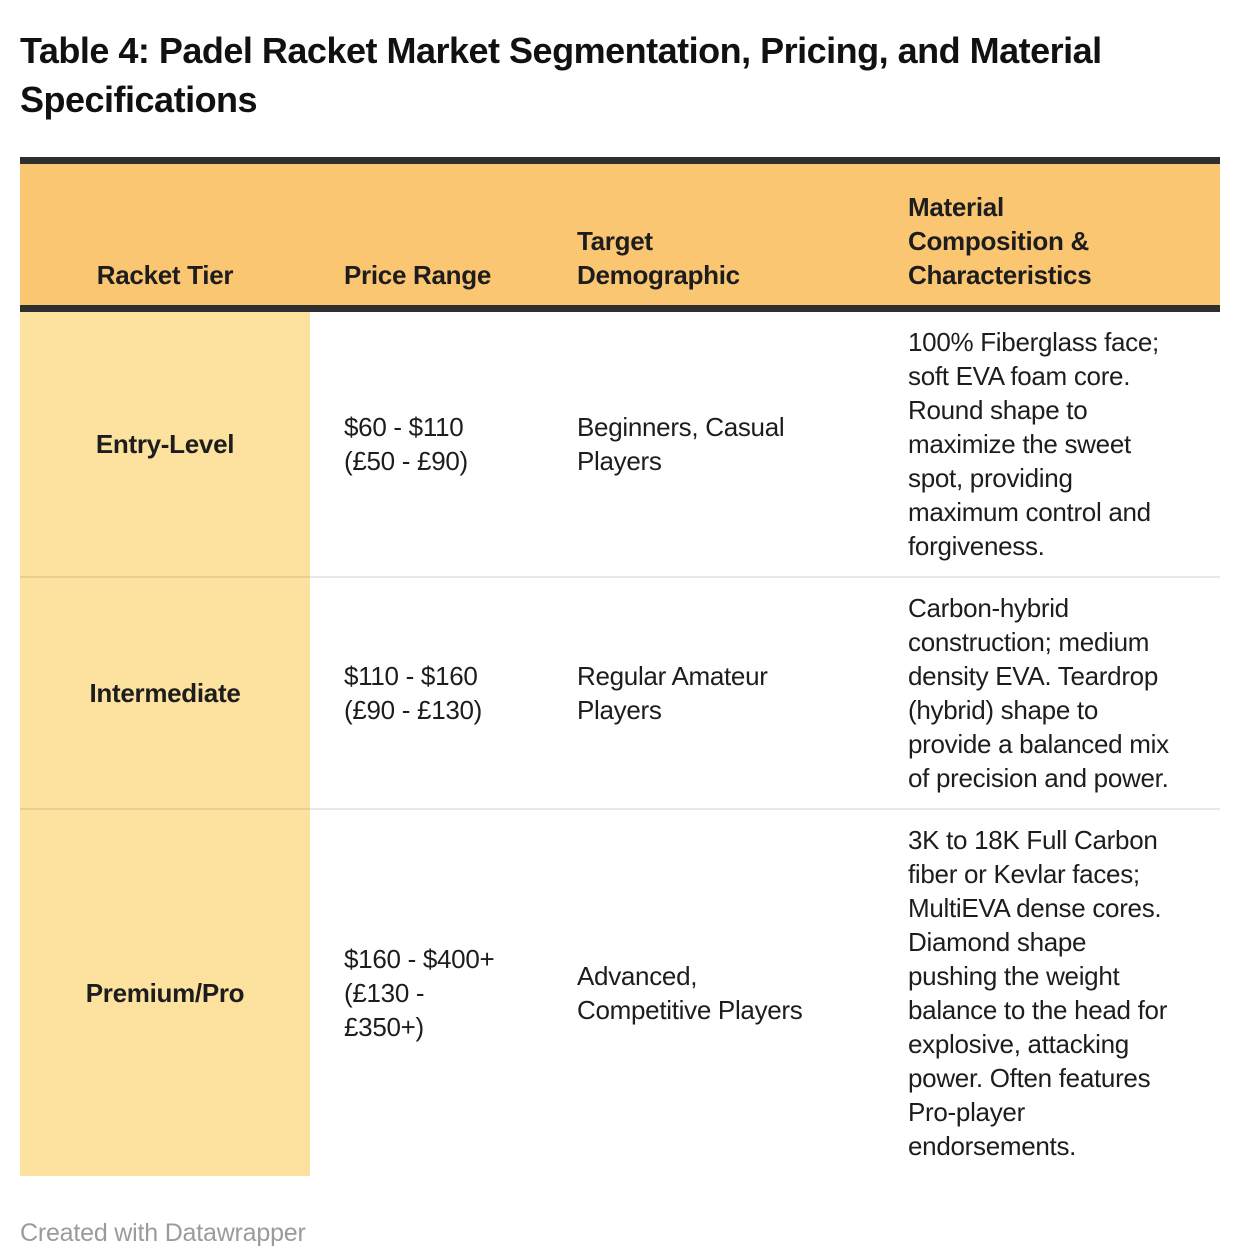 This screenshot has width=1240, height=1258. What do you see at coordinates (681, 444) in the screenshot?
I see `cell-target-demographic: Beginners, Casual Players` at bounding box center [681, 444].